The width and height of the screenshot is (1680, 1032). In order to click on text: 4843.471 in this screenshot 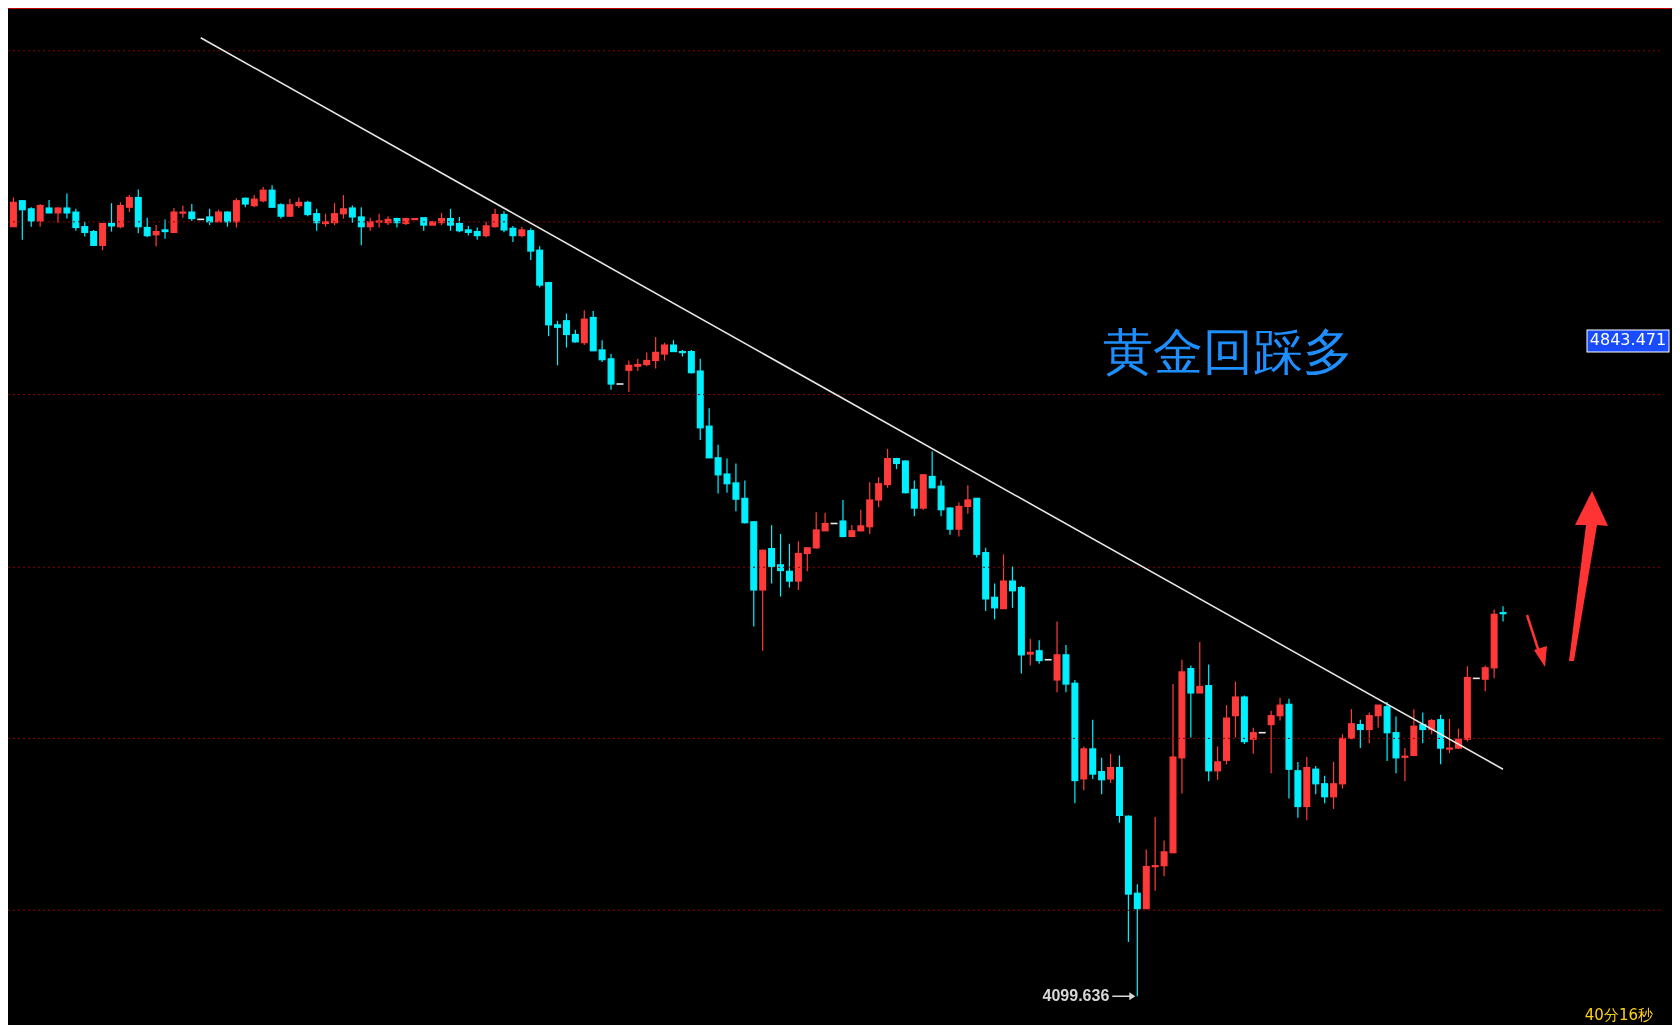, I will do `click(1628, 339)`.